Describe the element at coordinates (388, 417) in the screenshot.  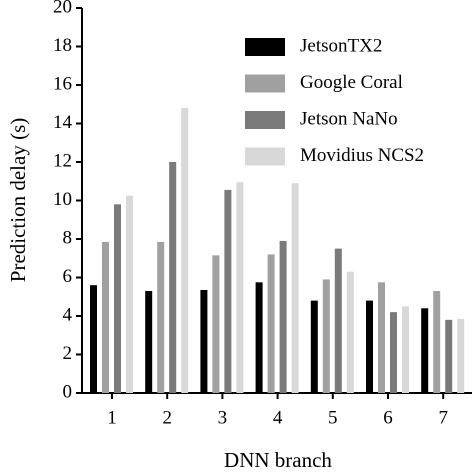
I see `x-tick-label: 6` at that location.